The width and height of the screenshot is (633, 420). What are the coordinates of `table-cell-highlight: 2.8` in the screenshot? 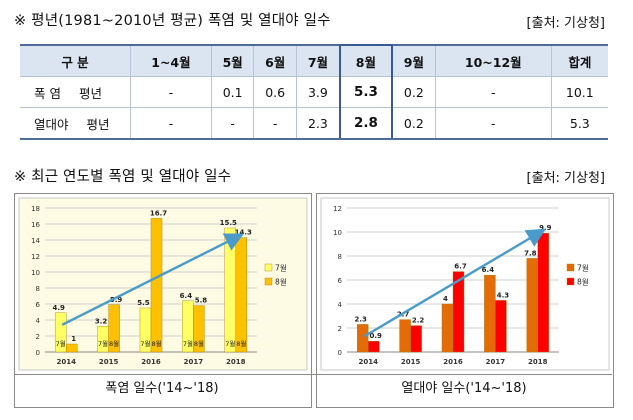 It's located at (365, 123).